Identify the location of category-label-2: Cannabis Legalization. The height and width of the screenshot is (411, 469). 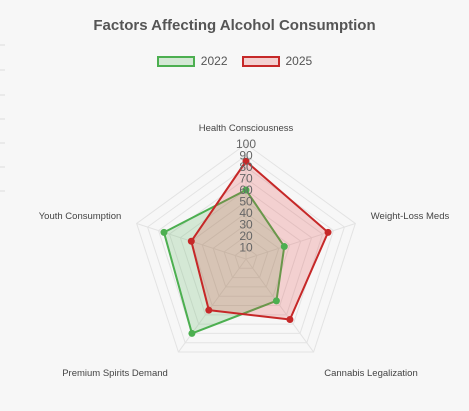
(370, 373).